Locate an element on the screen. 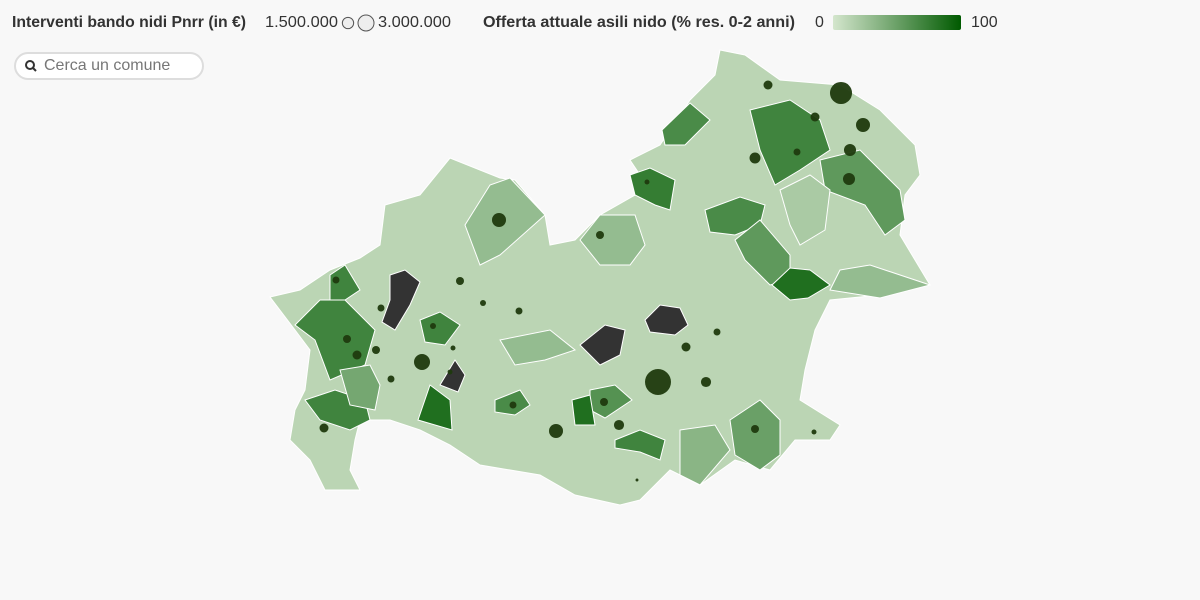  search-placeholder: Cerca un comune is located at coordinates (107, 65).